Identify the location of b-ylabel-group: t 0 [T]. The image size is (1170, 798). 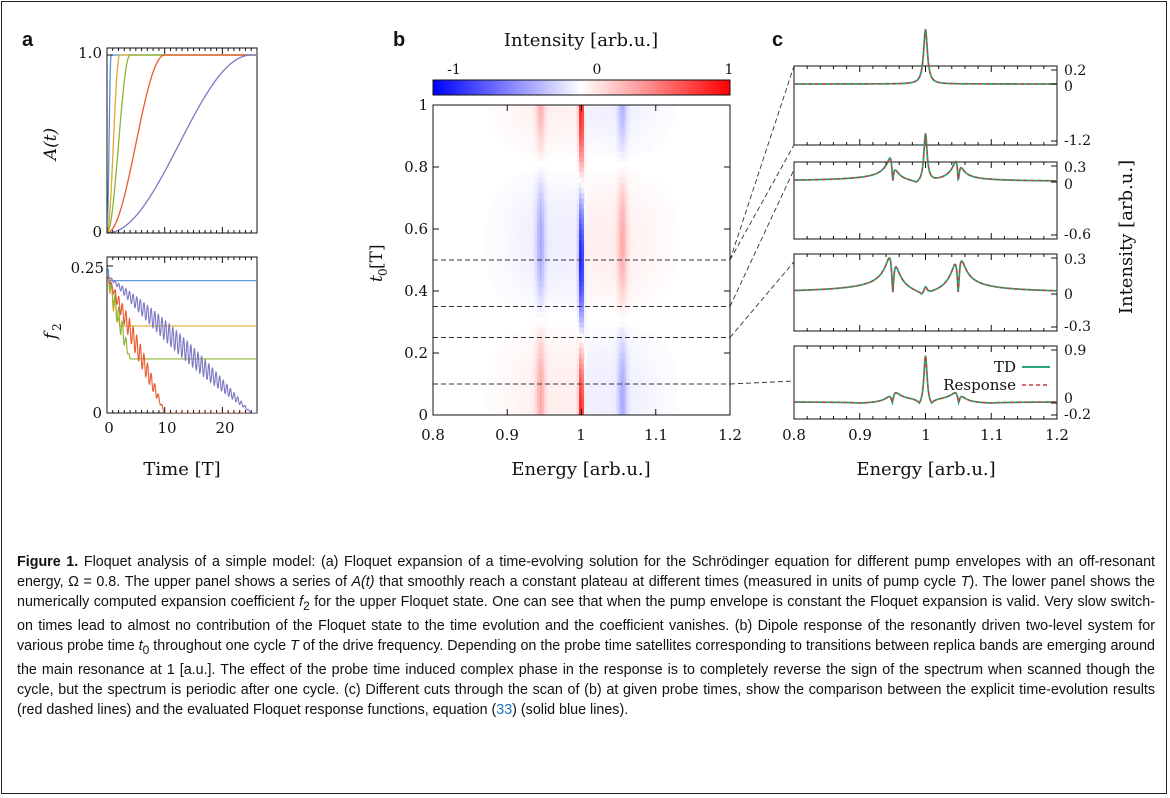
(378, 263).